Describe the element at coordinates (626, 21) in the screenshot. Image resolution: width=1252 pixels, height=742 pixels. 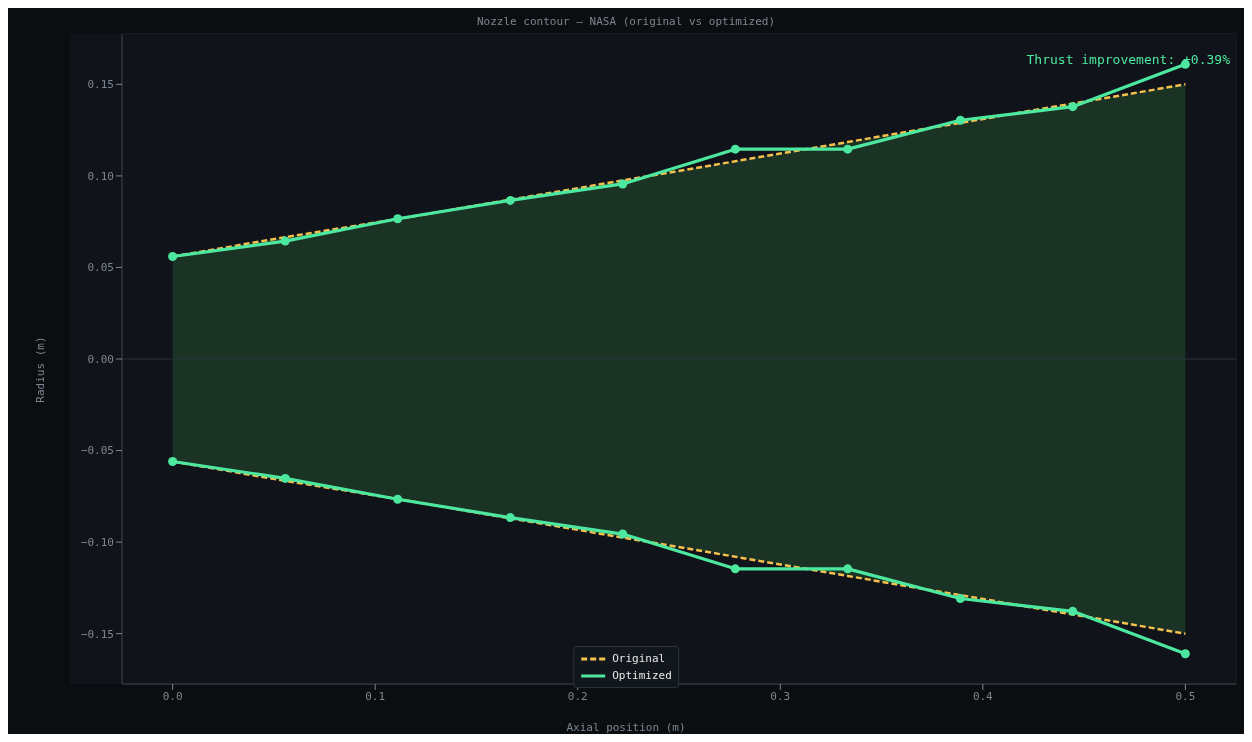
I see `chart-title: Nozzle contour — NASA (original vs optimized)` at that location.